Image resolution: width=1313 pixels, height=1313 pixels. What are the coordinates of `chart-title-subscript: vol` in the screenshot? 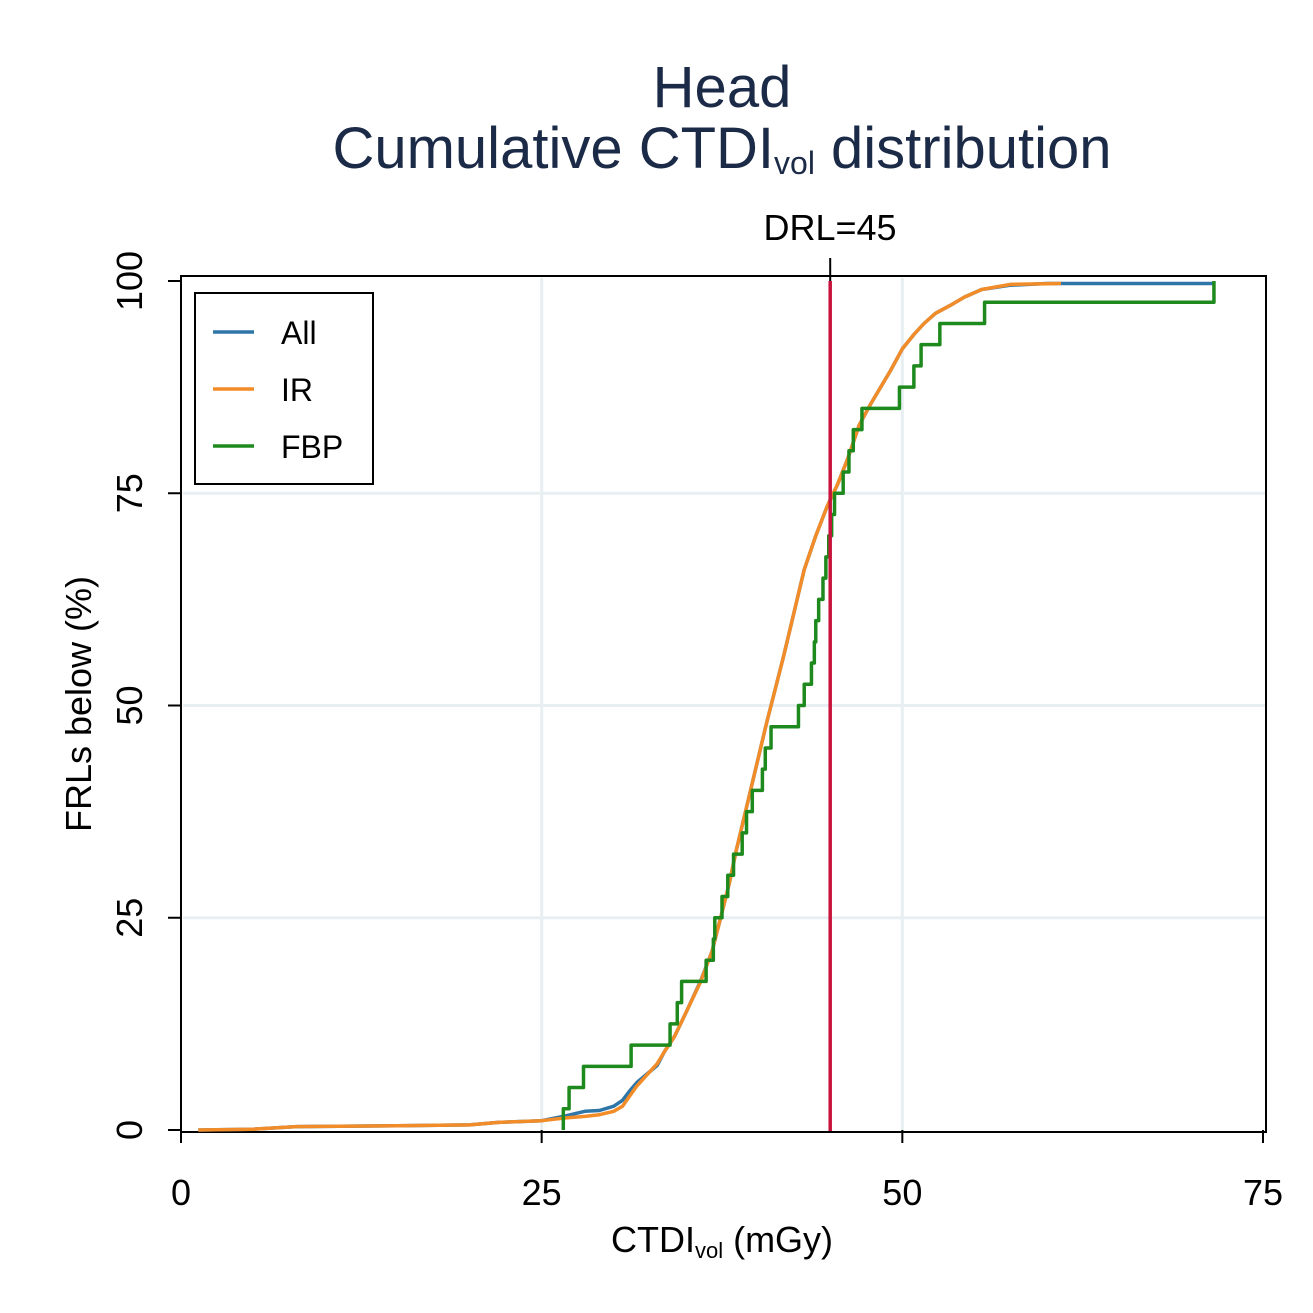 It's located at (794, 163).